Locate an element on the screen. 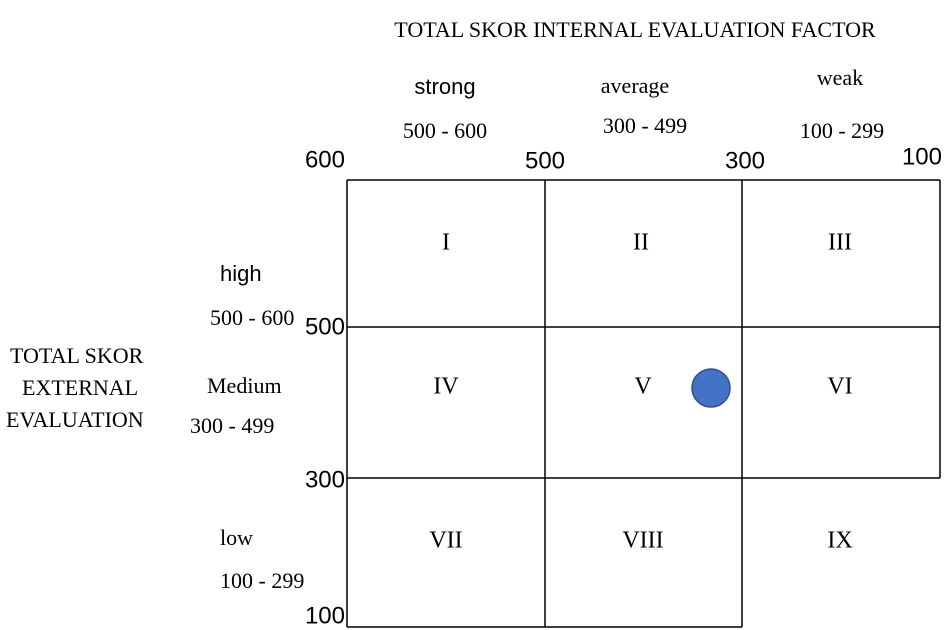 This screenshot has width=947, height=630. cell-label: VI is located at coordinates (839, 387).